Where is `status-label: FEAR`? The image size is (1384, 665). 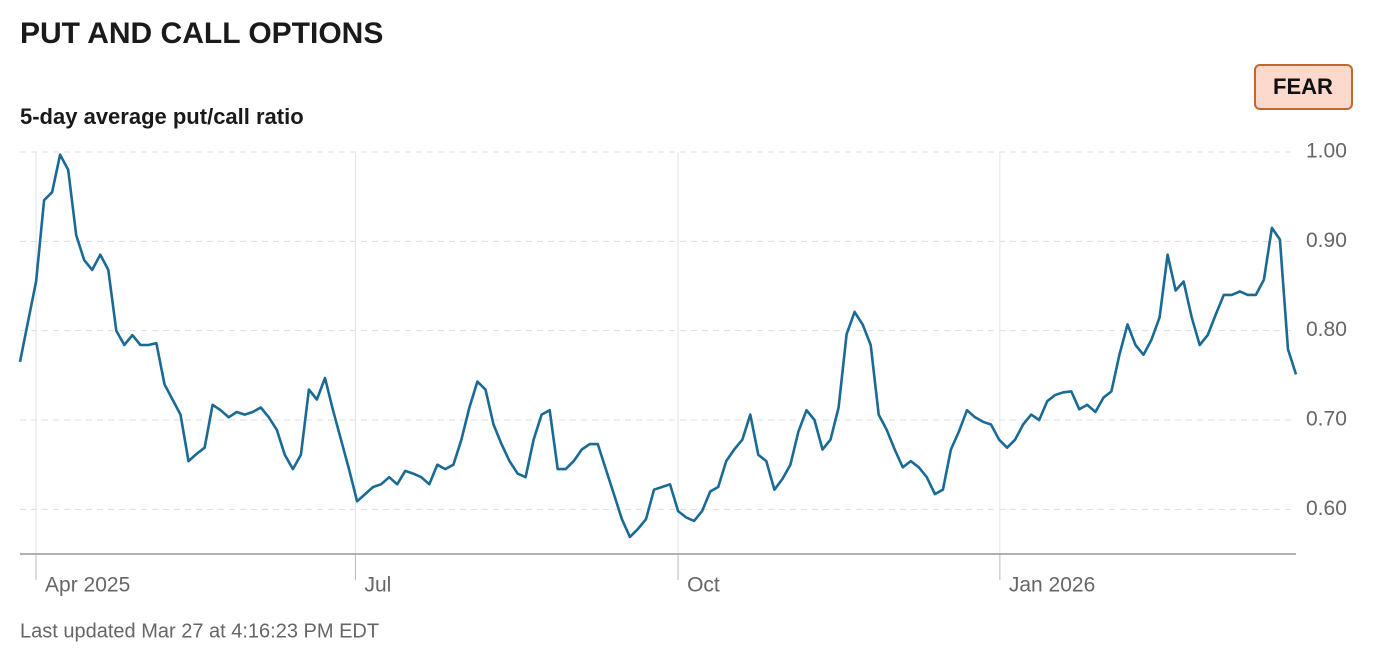 status-label: FEAR is located at coordinates (1303, 86).